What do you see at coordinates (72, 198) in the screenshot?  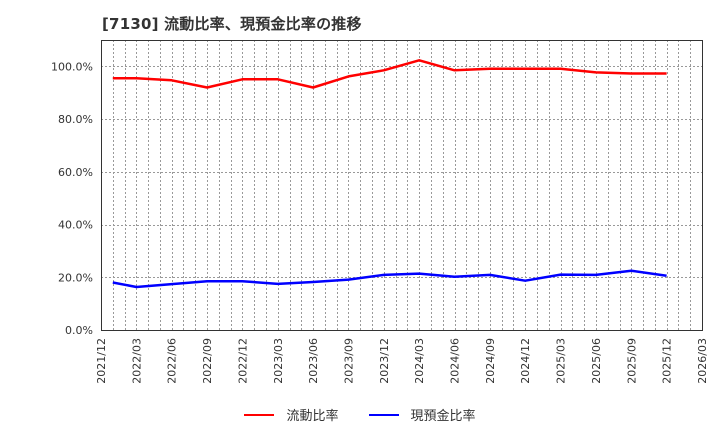 I see `y-axis: 0.0% 20.0% 40.0% 60.0% 80.0% 100.0%` at bounding box center [72, 198].